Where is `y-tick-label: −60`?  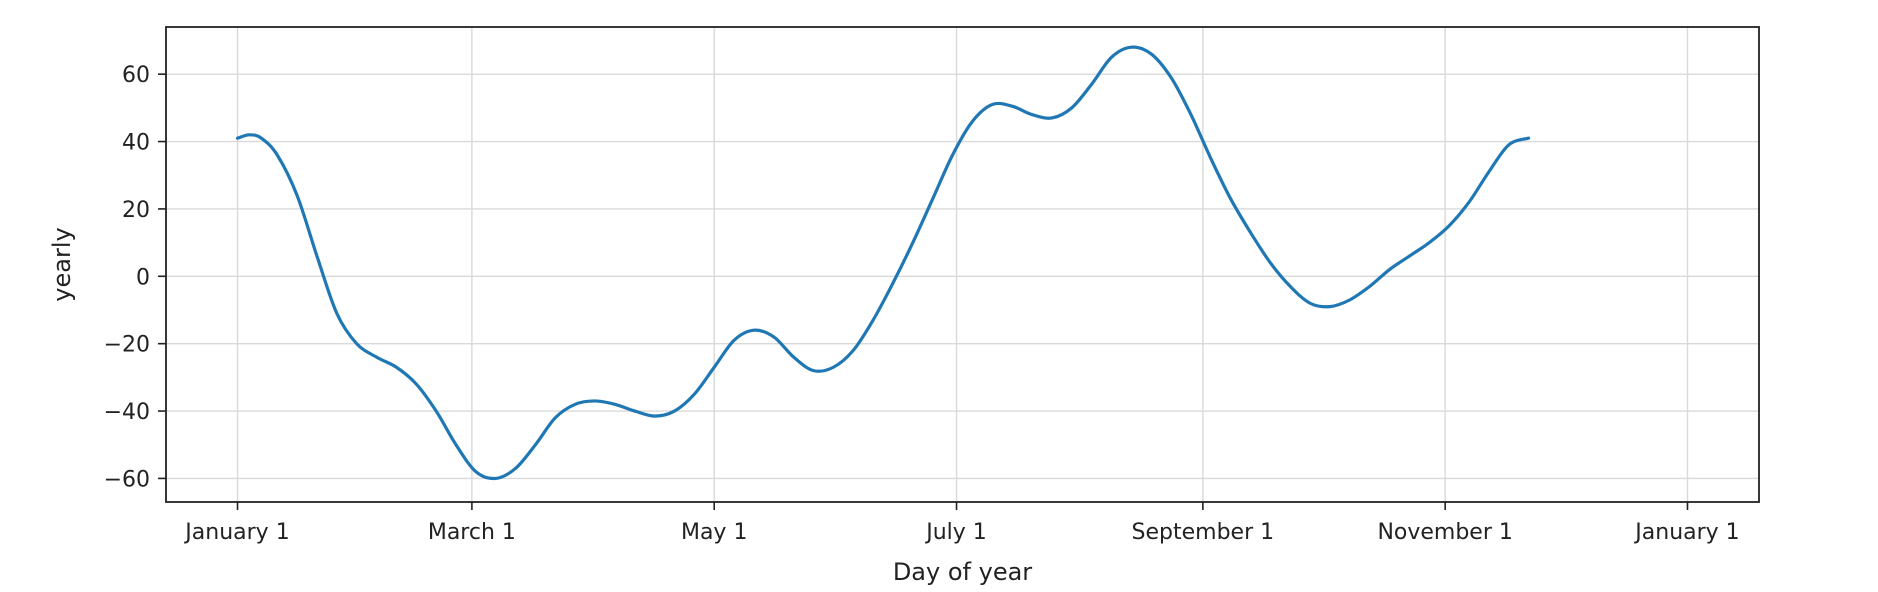
y-tick-label: −60 is located at coordinates (127, 479).